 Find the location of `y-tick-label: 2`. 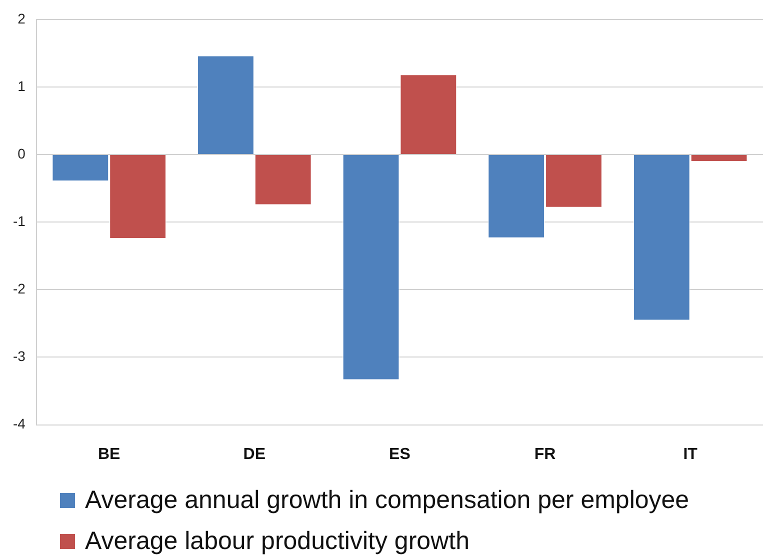

y-tick-label: 2 is located at coordinates (22, 18).